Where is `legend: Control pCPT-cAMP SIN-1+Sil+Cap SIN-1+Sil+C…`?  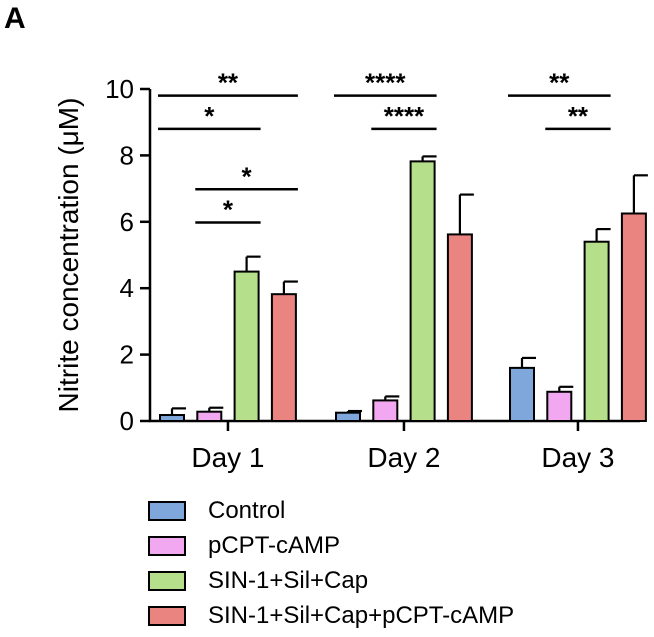 legend: Control pCPT-cAMP SIN-1+Sil+Cap SIN-1+Sil+C… is located at coordinates (331, 564).